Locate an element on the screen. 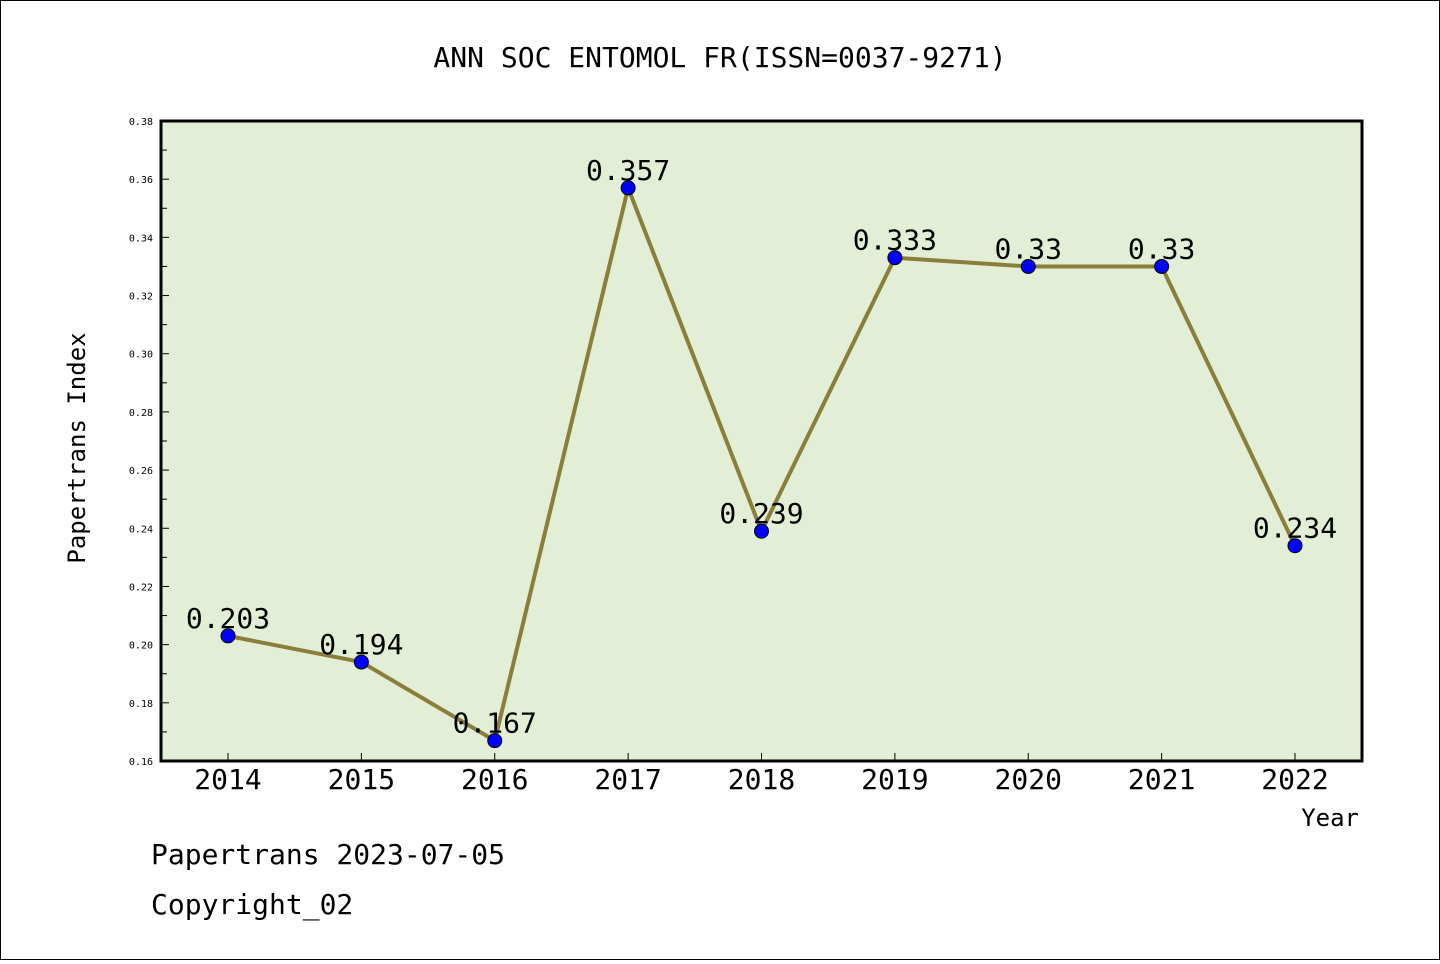  x-tick-label: 2014 is located at coordinates (227, 779).